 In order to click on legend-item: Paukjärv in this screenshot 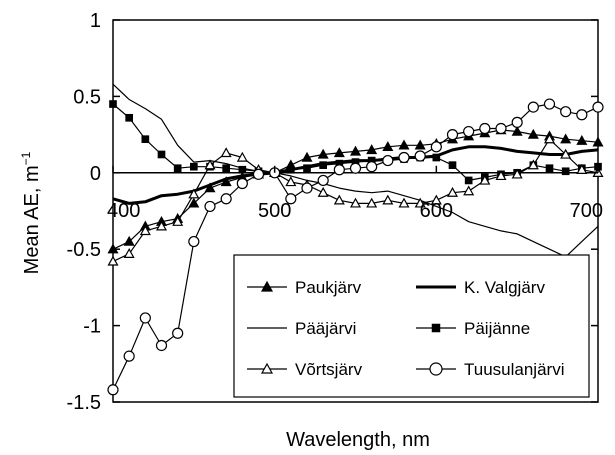, I will do `click(304, 287)`.